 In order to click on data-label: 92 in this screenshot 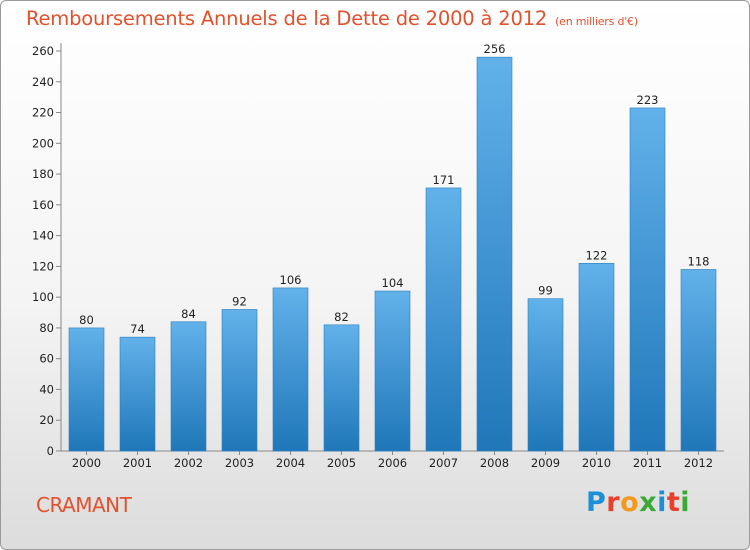, I will do `click(239, 301)`.